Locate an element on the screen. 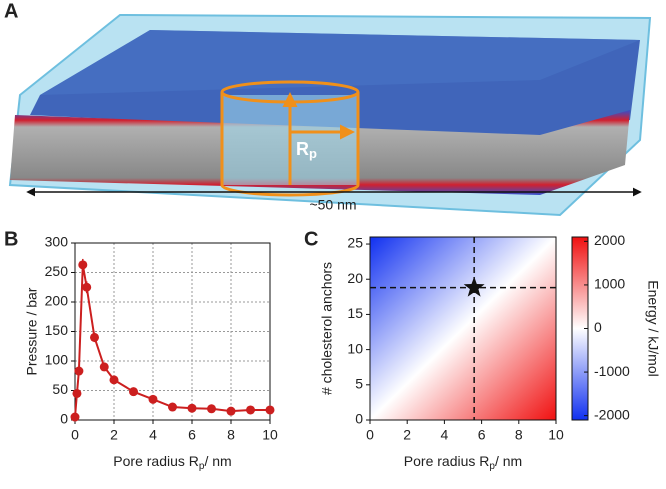 Image resolution: width=666 pixels, height=489 pixels. y-tick-label: 5 is located at coordinates (359, 384).